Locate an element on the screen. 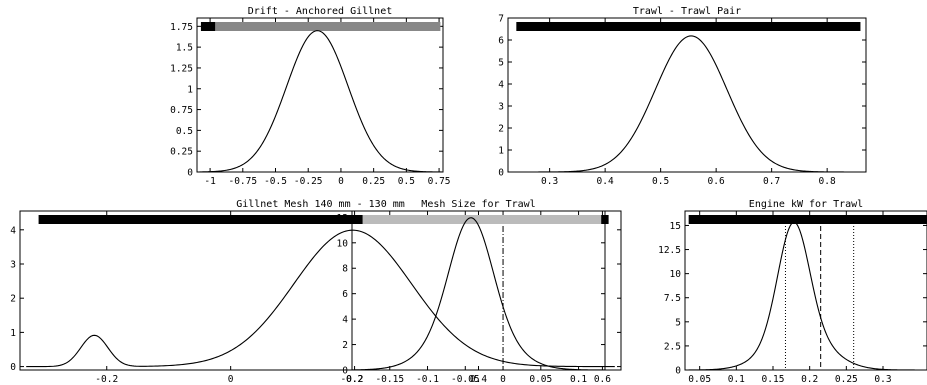 This screenshot has height=385, width=927. y-tick-label: 8 is located at coordinates (345, 269).